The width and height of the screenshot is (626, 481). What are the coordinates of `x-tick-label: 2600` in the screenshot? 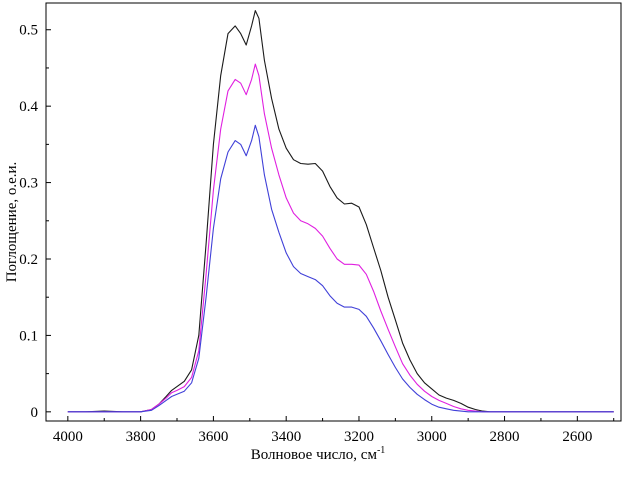 It's located at (577, 437).